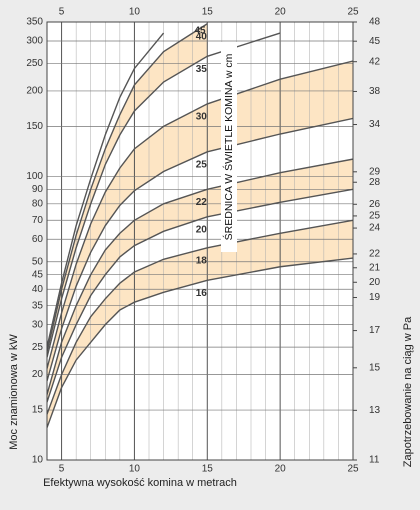 This screenshot has width=420, height=510. Describe the element at coordinates (375, 367) in the screenshot. I see `y2-tick-label: 15` at that location.